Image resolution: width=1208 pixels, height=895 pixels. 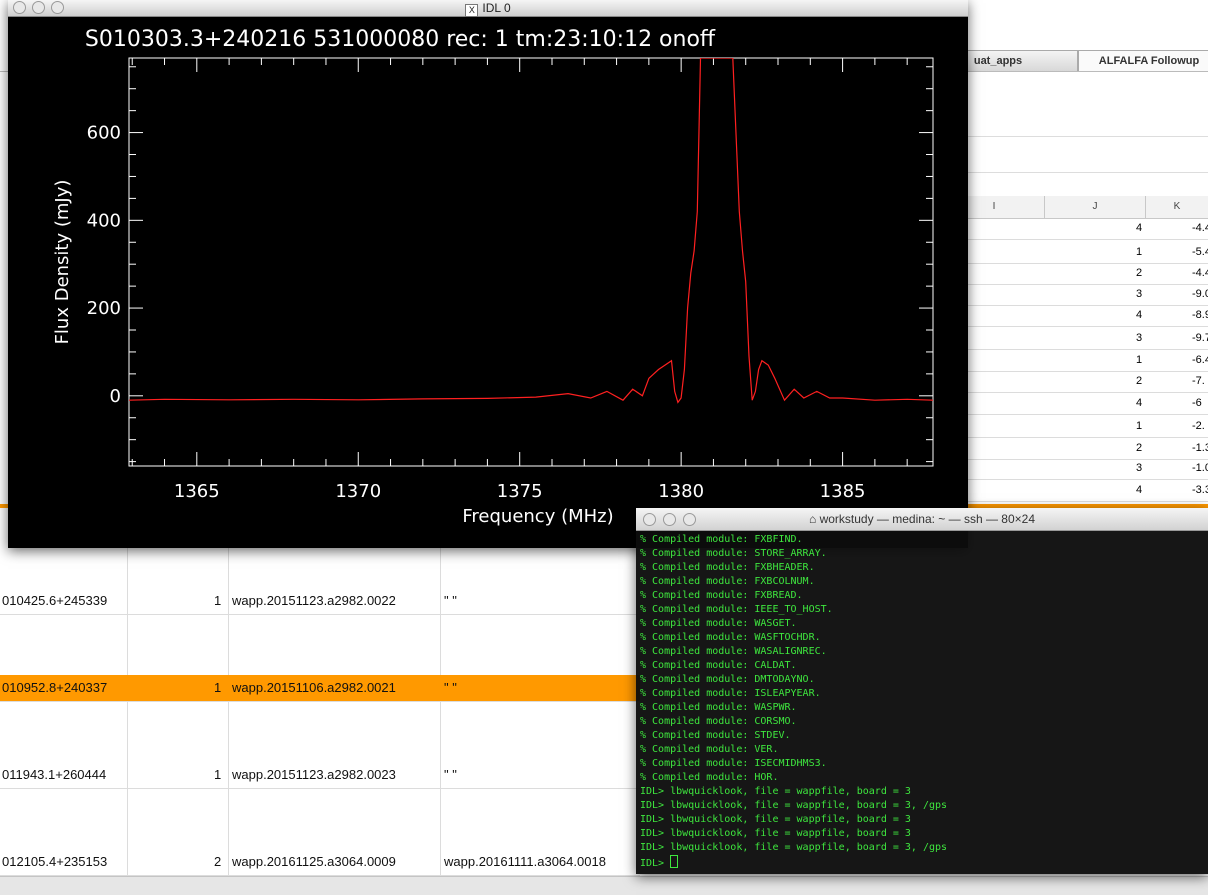 I want to click on terminal-line: % Compiled module: FXBFIND., so click(x=721, y=539).